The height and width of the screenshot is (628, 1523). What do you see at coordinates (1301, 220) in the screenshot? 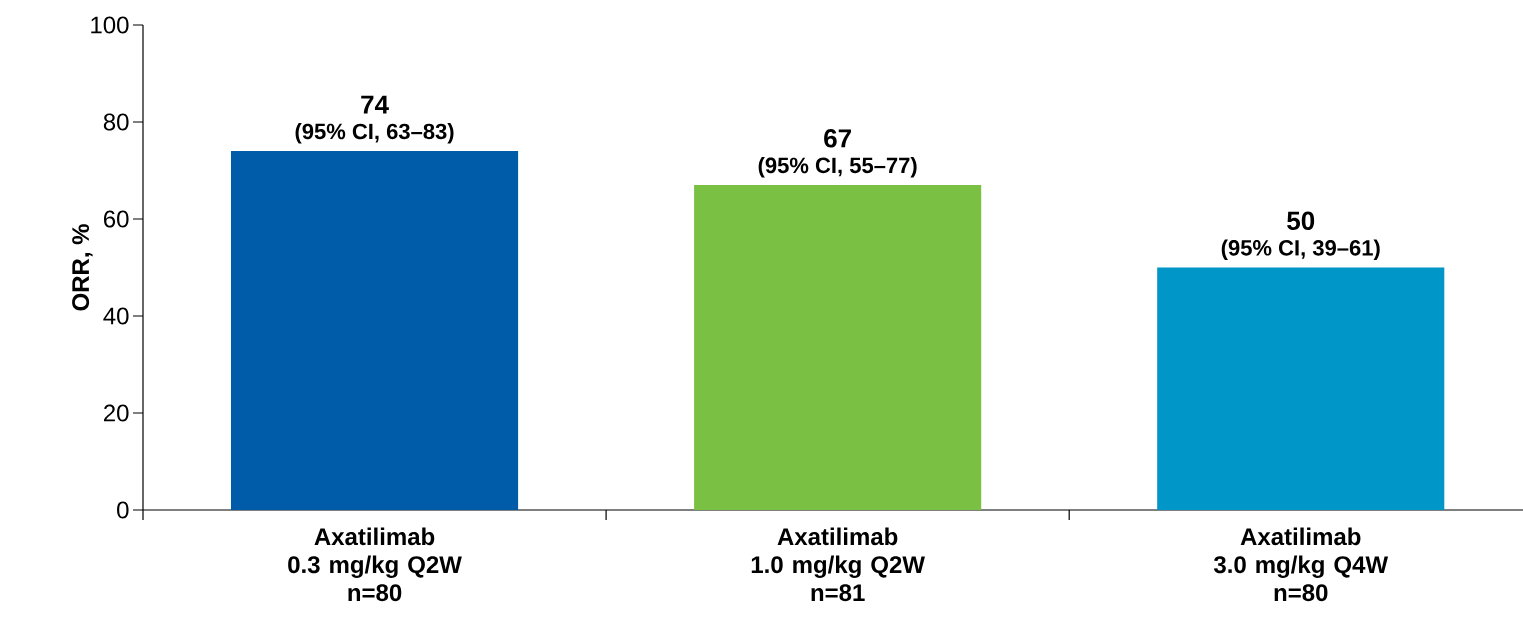
I see `data-label: 50` at bounding box center [1301, 220].